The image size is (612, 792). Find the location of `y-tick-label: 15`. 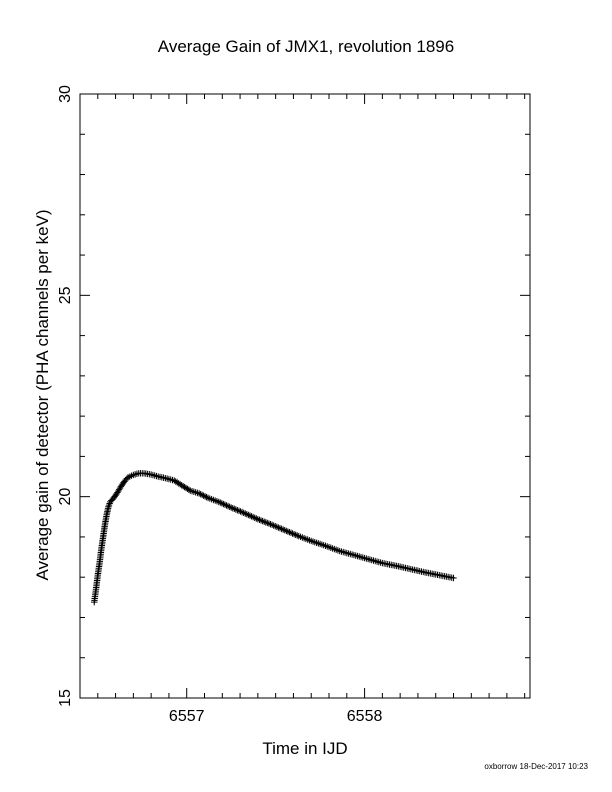

y-tick-label: 15 is located at coordinates (65, 698).